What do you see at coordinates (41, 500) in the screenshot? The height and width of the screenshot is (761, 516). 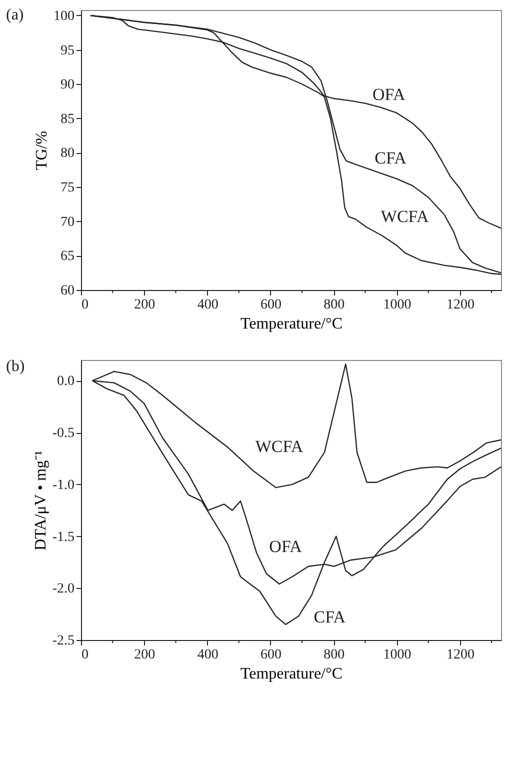 I see `y-axis-title: DTA/μV • mg⁻¹` at bounding box center [41, 500].